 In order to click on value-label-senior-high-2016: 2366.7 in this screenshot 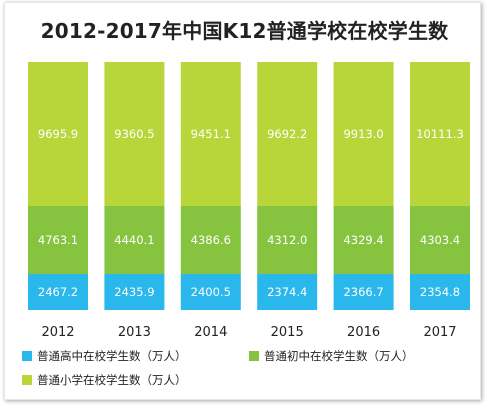, I will do `click(363, 292)`.